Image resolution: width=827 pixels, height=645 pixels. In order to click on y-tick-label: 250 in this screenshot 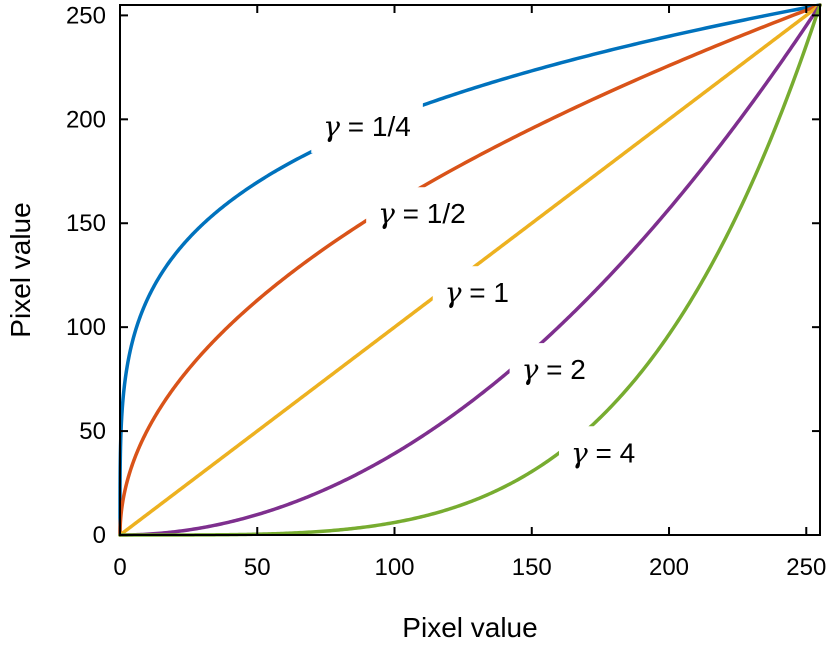, I will do `click(86, 15)`.